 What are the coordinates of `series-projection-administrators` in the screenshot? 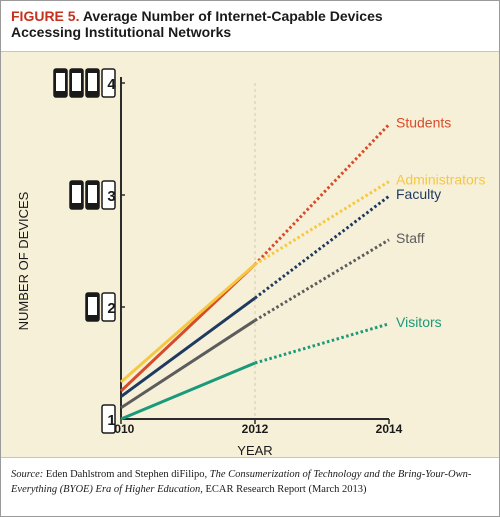 It's located at (322, 223).